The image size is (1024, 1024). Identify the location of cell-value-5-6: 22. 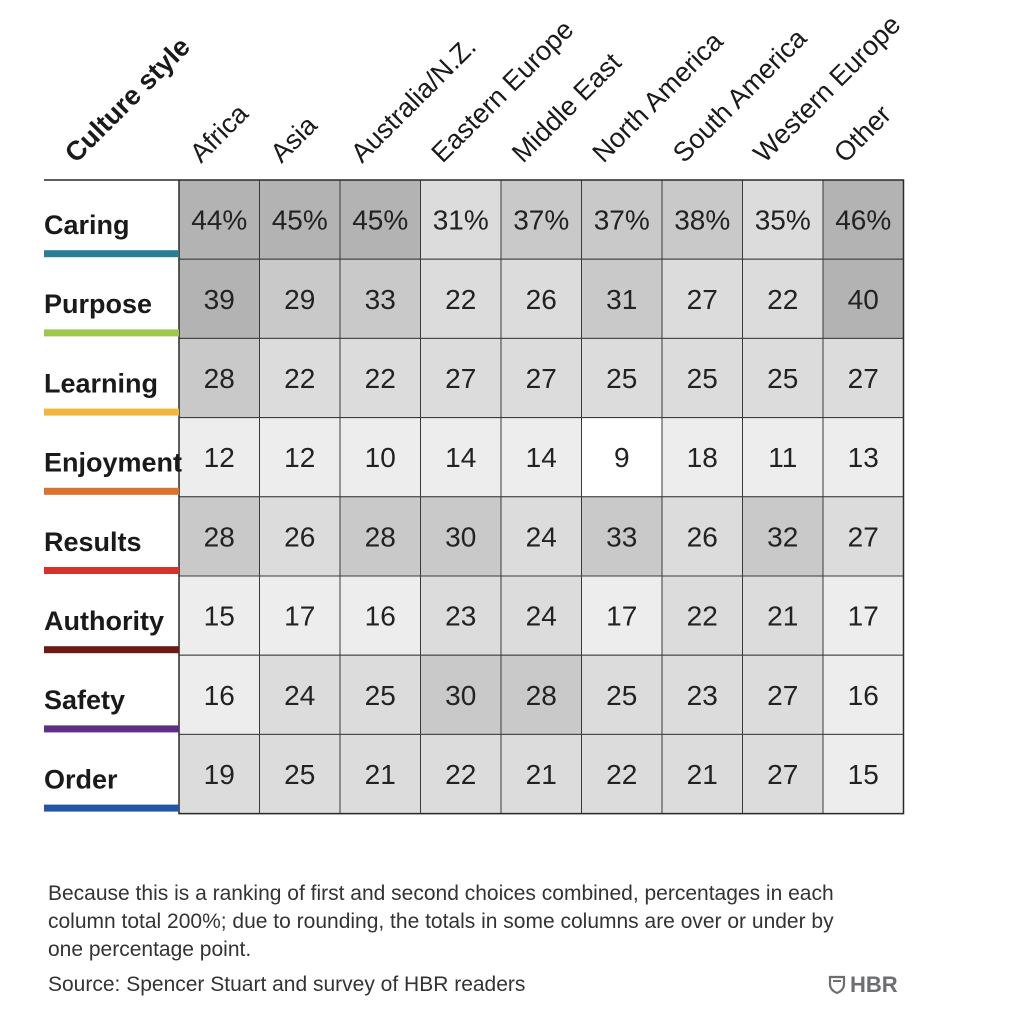
(702, 616).